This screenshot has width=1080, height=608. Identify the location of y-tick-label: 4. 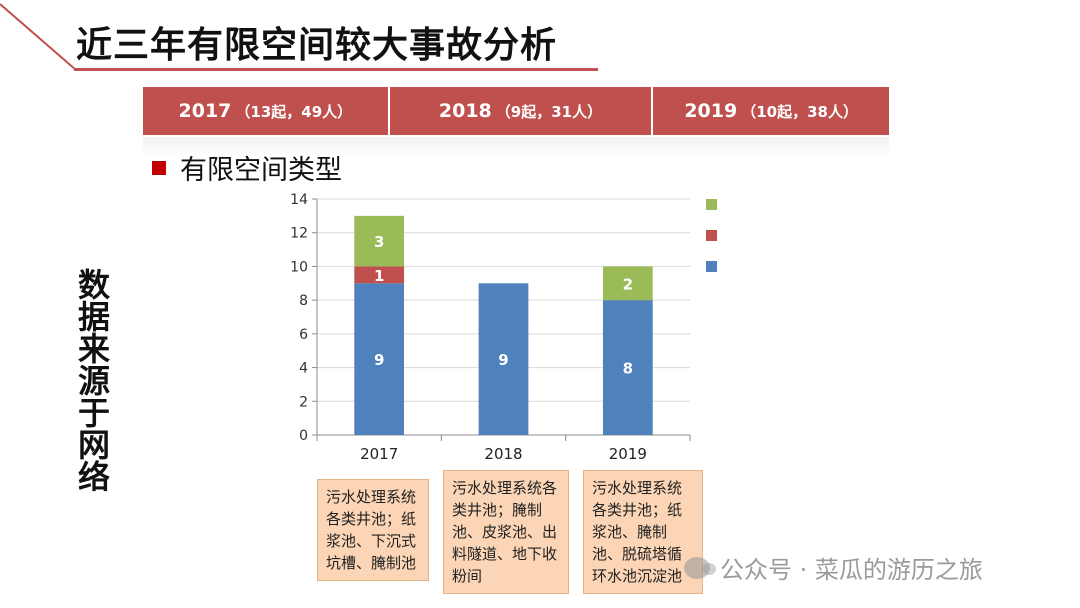
(303, 369).